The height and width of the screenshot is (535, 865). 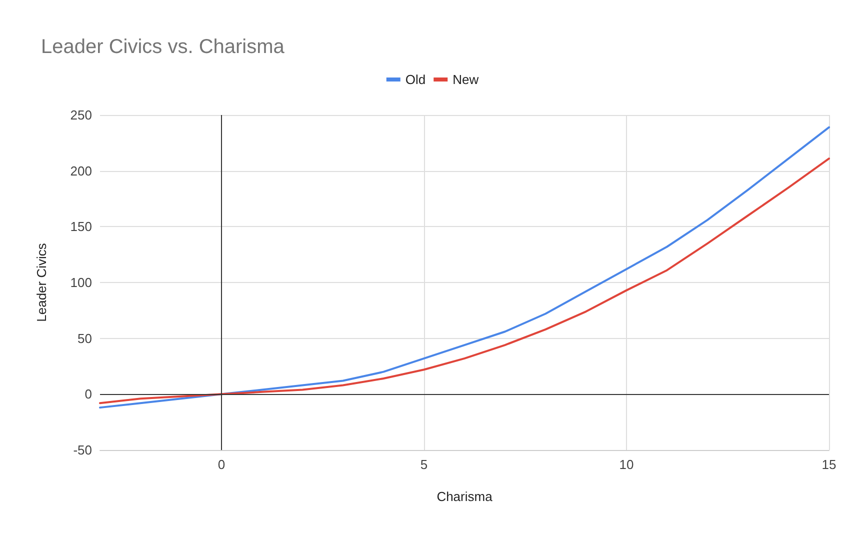 What do you see at coordinates (88, 394) in the screenshot?
I see `y-tick-label: 0` at bounding box center [88, 394].